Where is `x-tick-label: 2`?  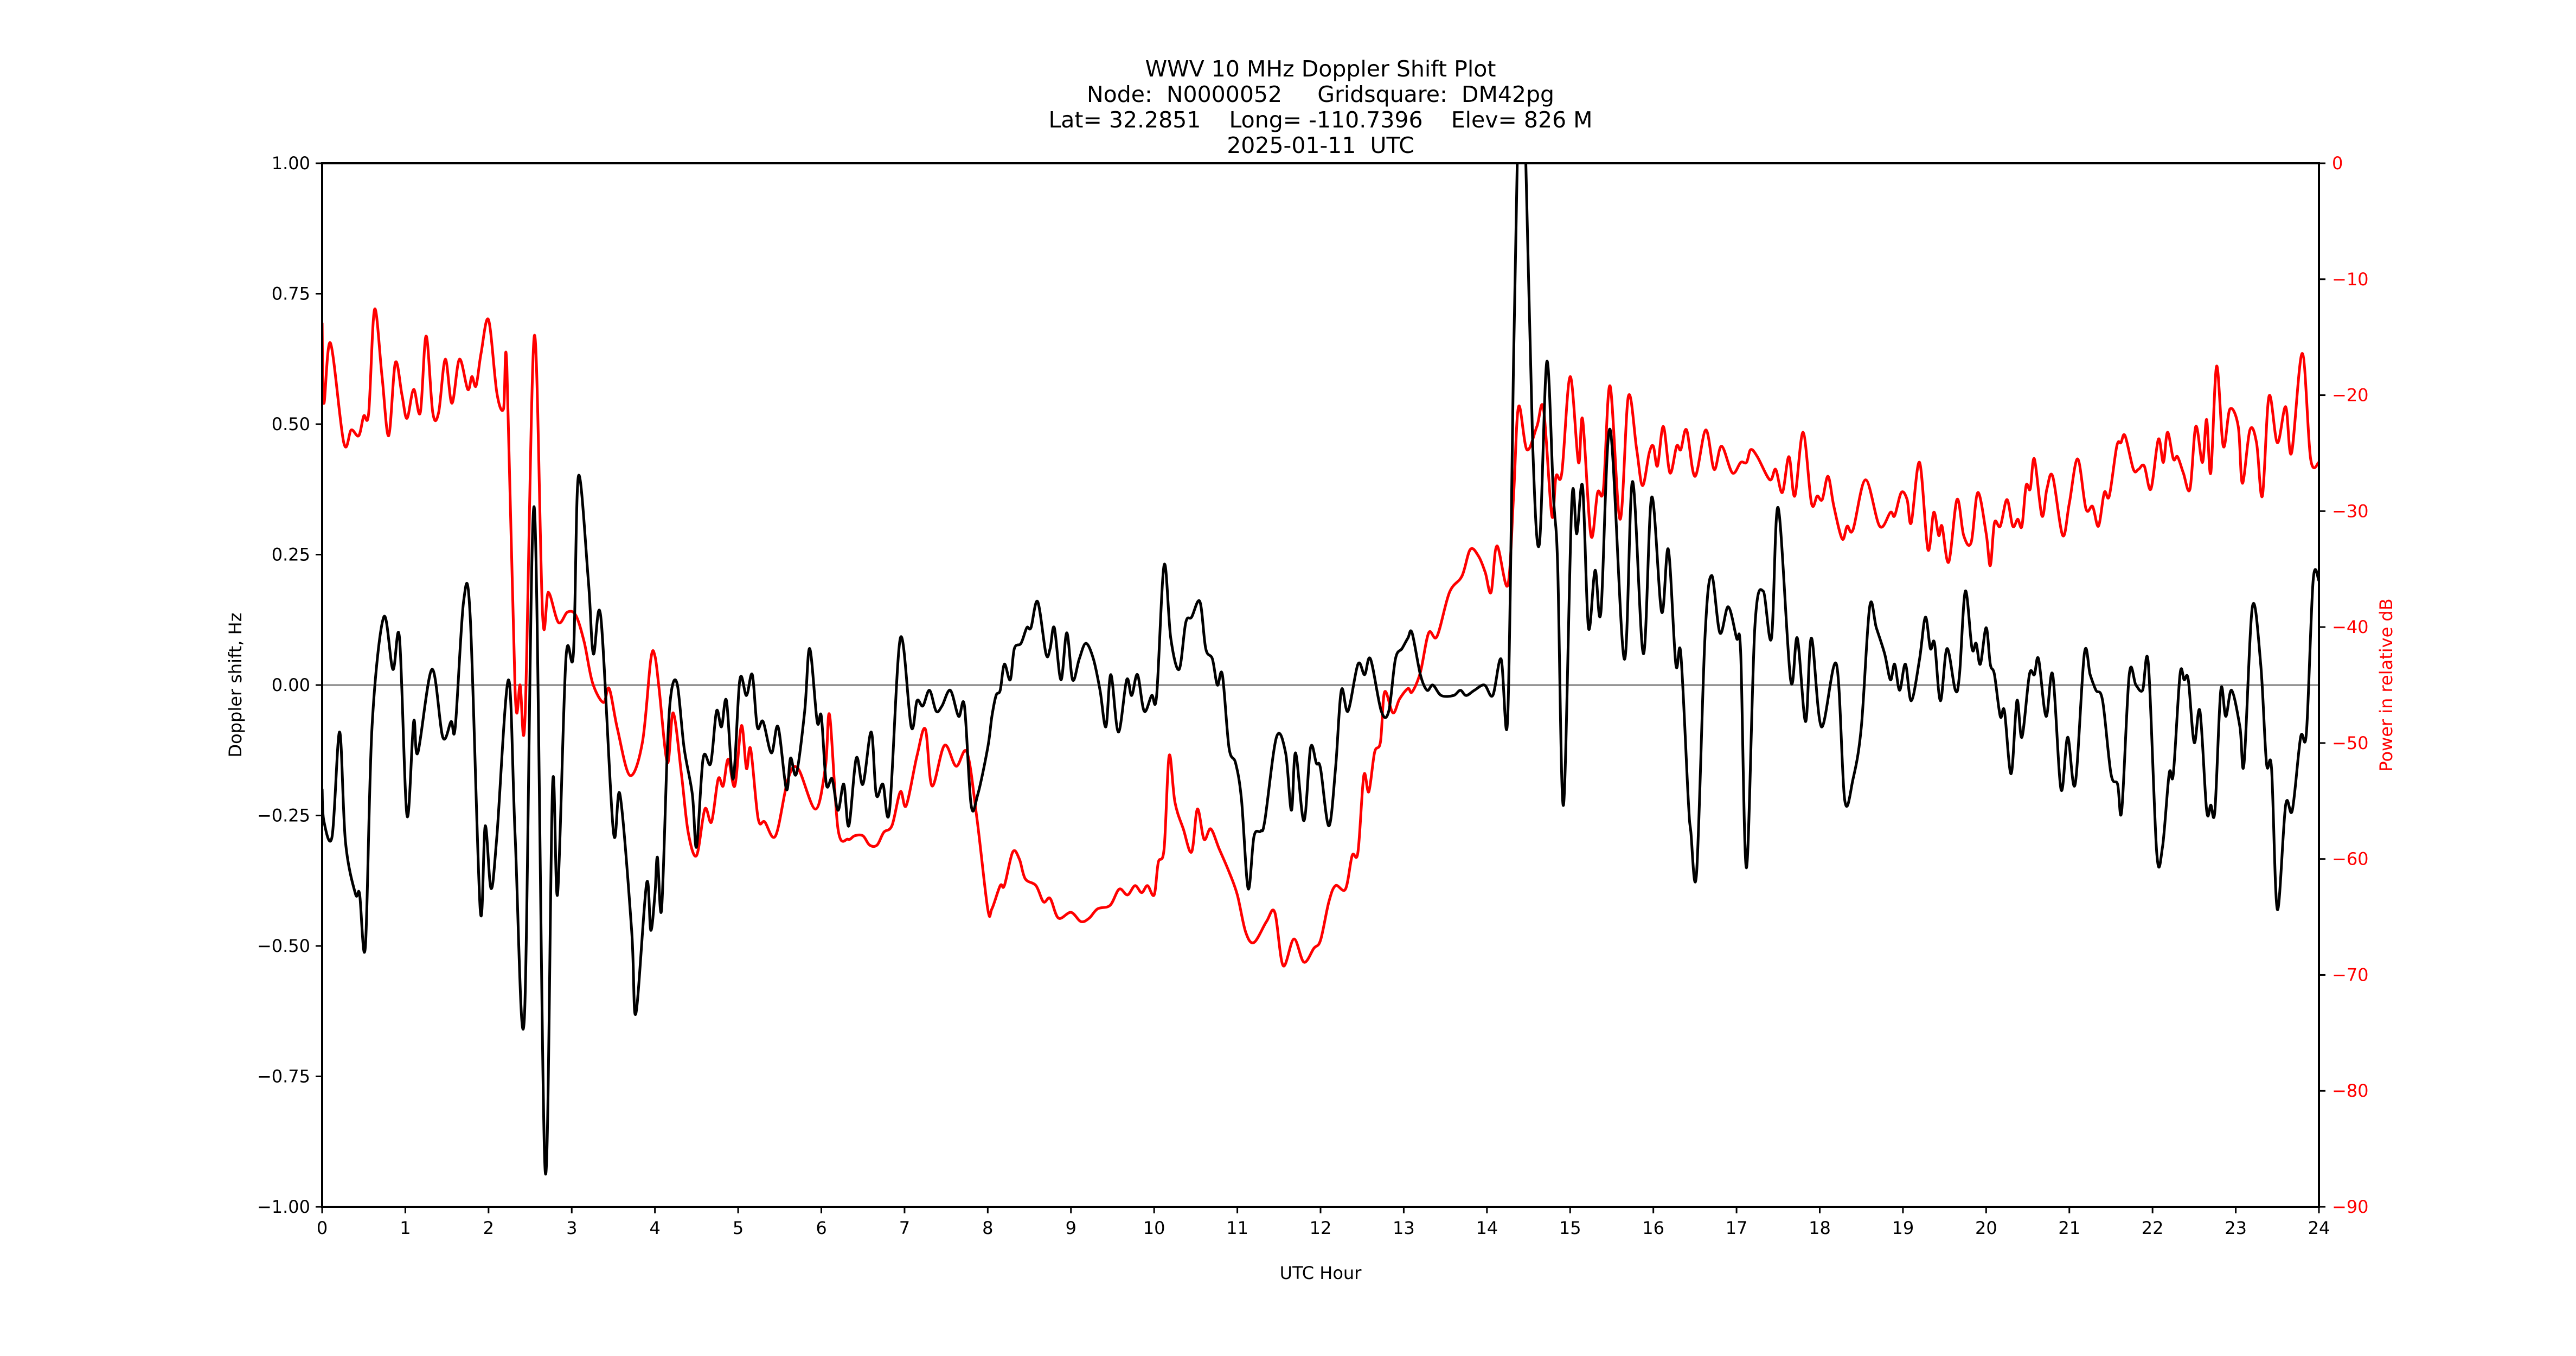 x-tick-label: 2 is located at coordinates (488, 1228).